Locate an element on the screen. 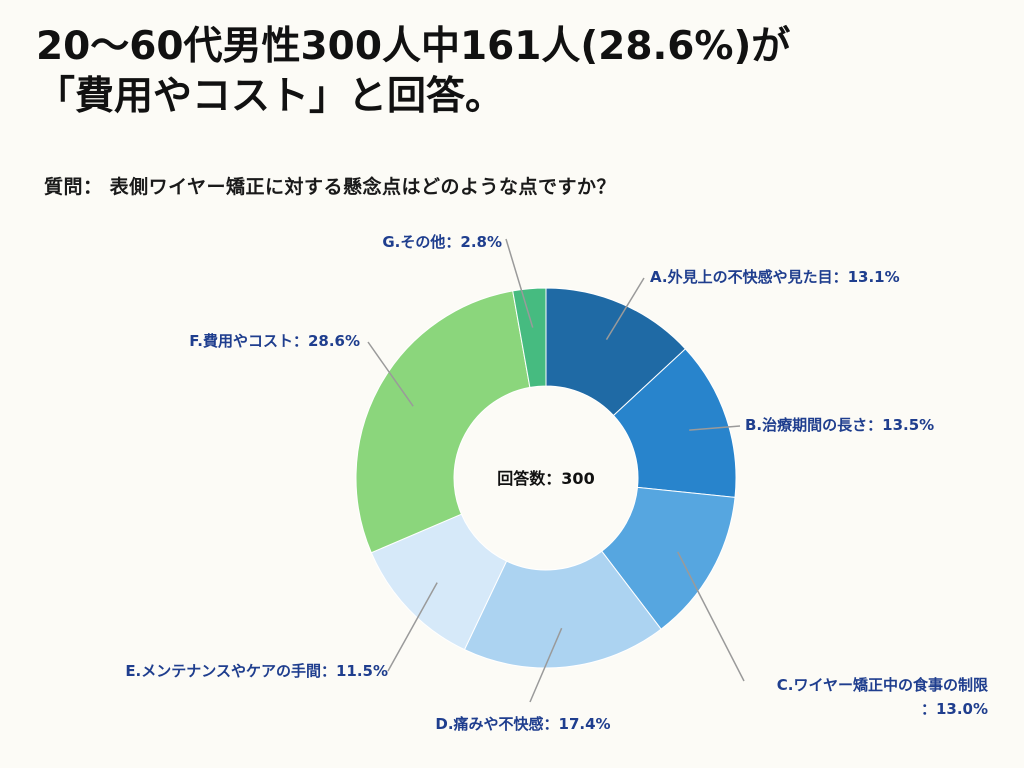  slice-label-a: A.外見上の不快感や見た目：13.1% is located at coordinates (775, 277).